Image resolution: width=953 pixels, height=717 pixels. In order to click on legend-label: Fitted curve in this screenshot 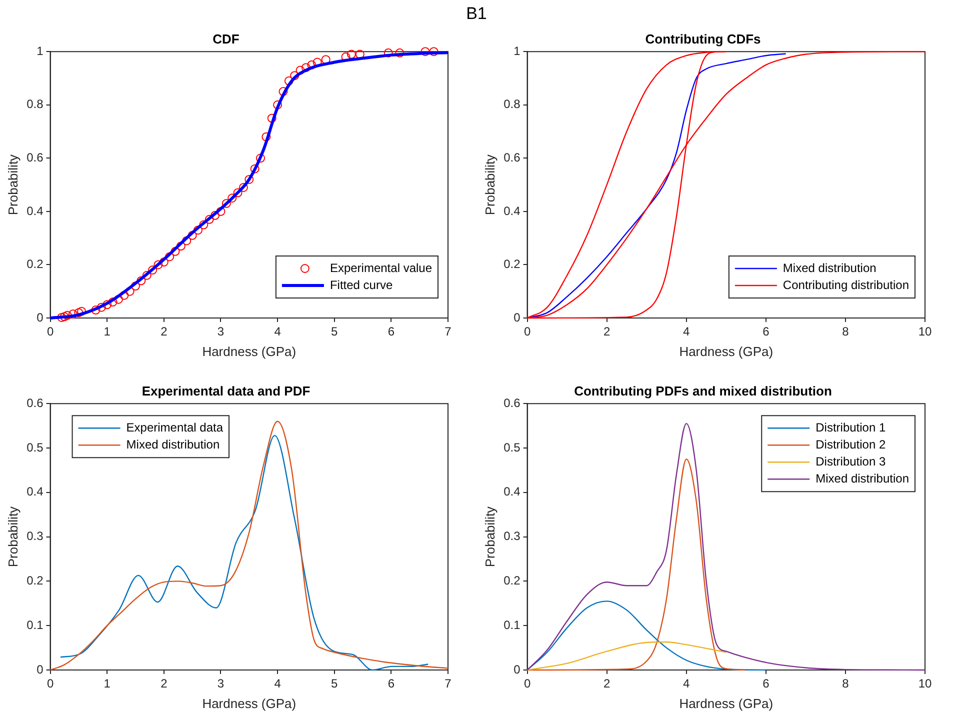, I will do `click(361, 285)`.